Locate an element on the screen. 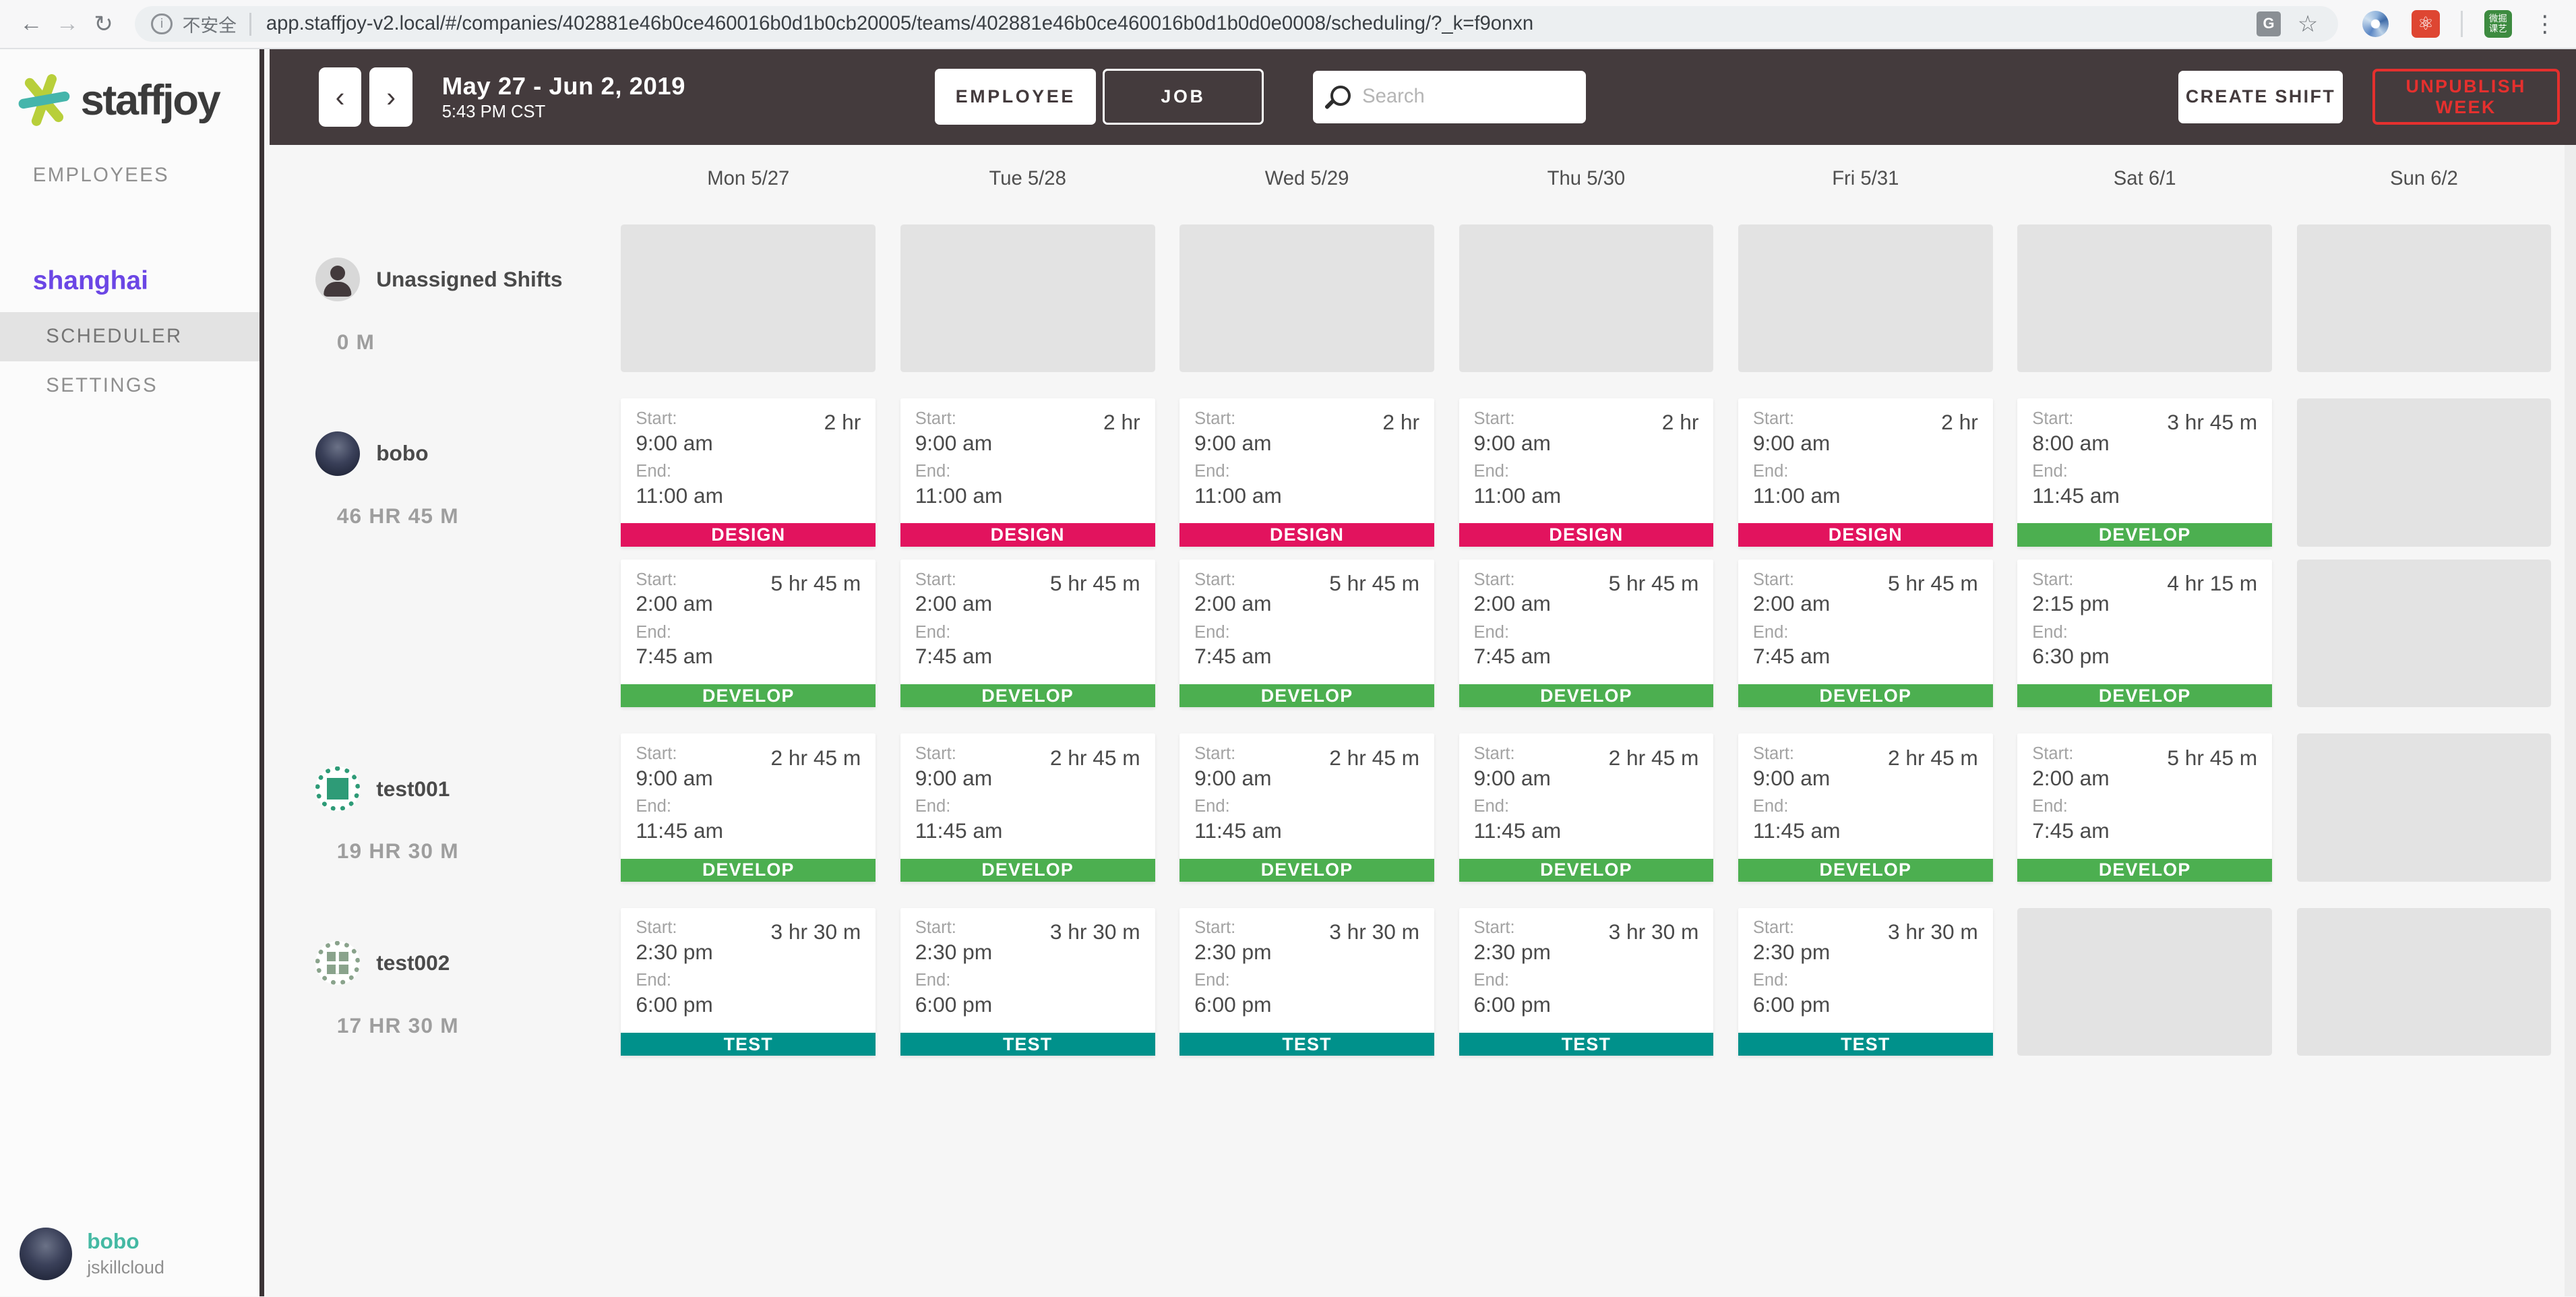  extension-atom-icon: ⚛ is located at coordinates (2426, 23).